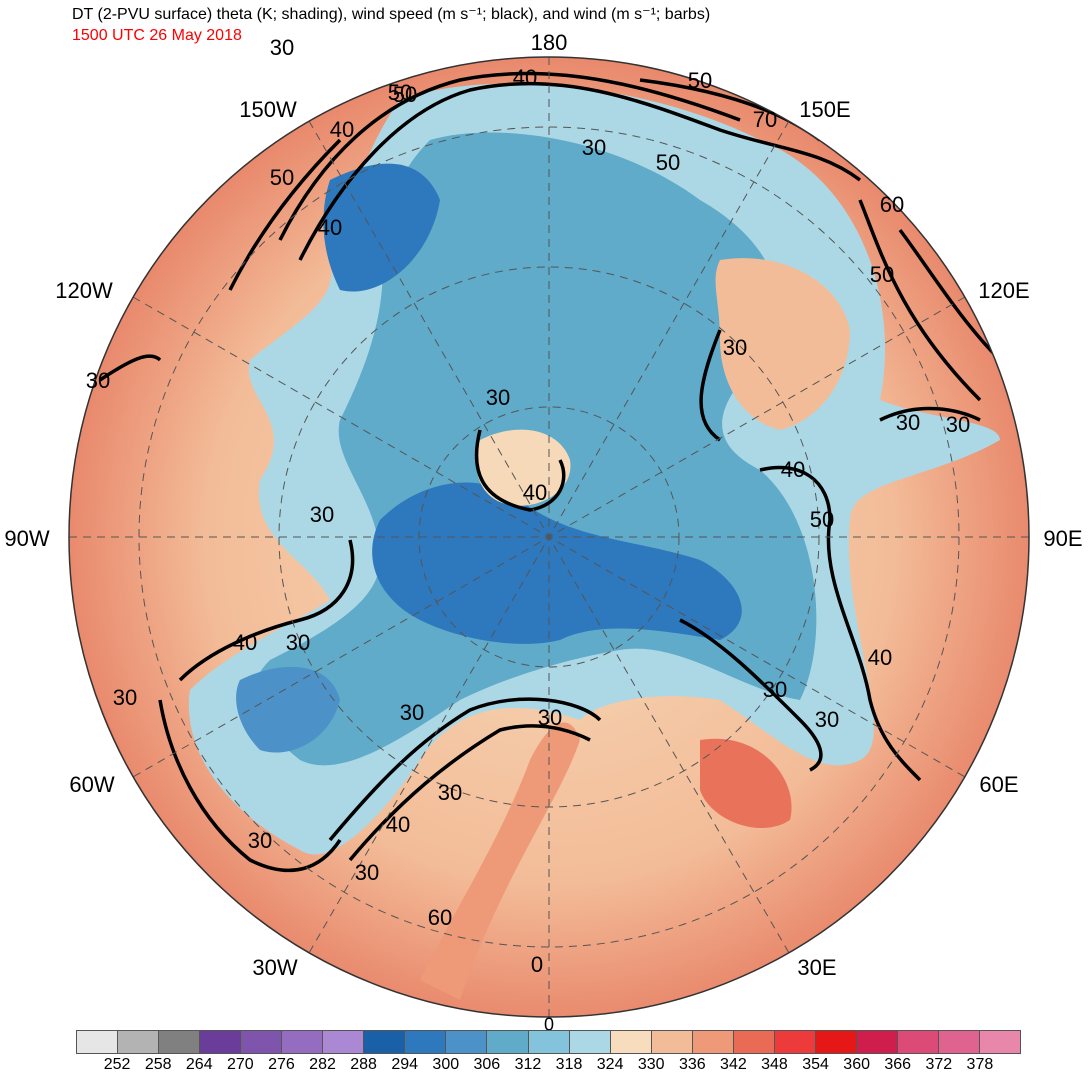 The image size is (1088, 1081). I want to click on colorbar-tick-label: 342, so click(733, 1064).